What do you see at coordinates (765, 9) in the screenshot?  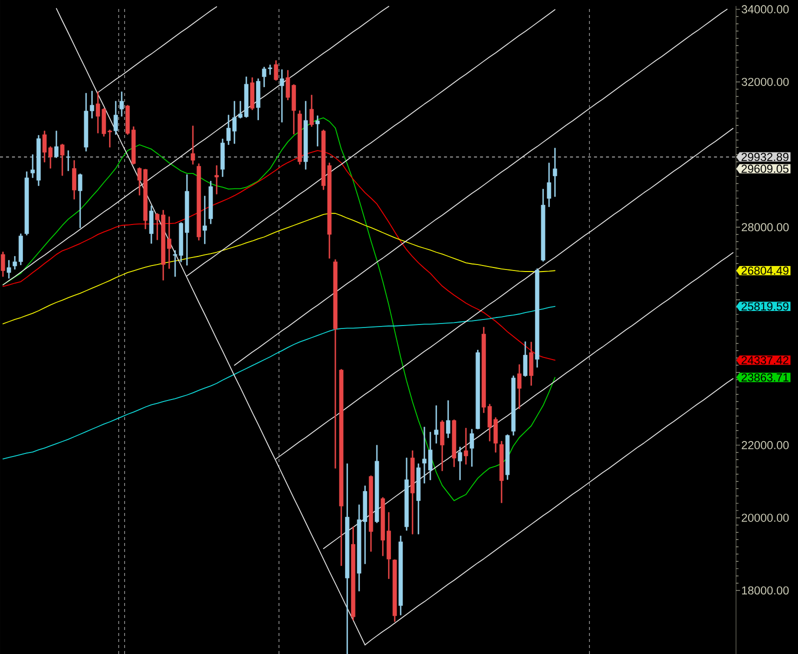 I see `y-tick-label: 34000.00` at bounding box center [765, 9].